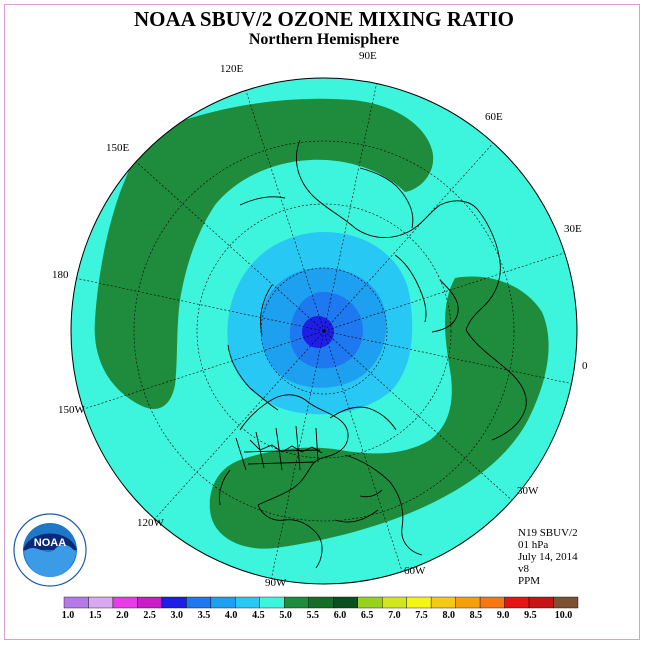 The width and height of the screenshot is (648, 648). I want to click on colorbar-tick-label: 1.5, so click(95, 615).